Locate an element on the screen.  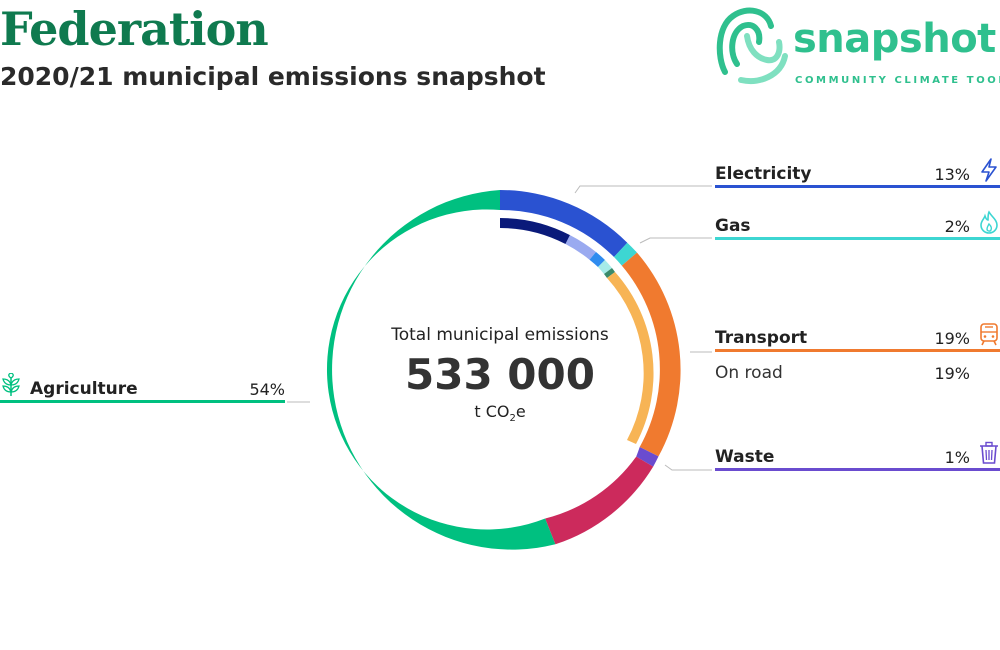
legend-pct-transport: 19% is located at coordinates (952, 338).